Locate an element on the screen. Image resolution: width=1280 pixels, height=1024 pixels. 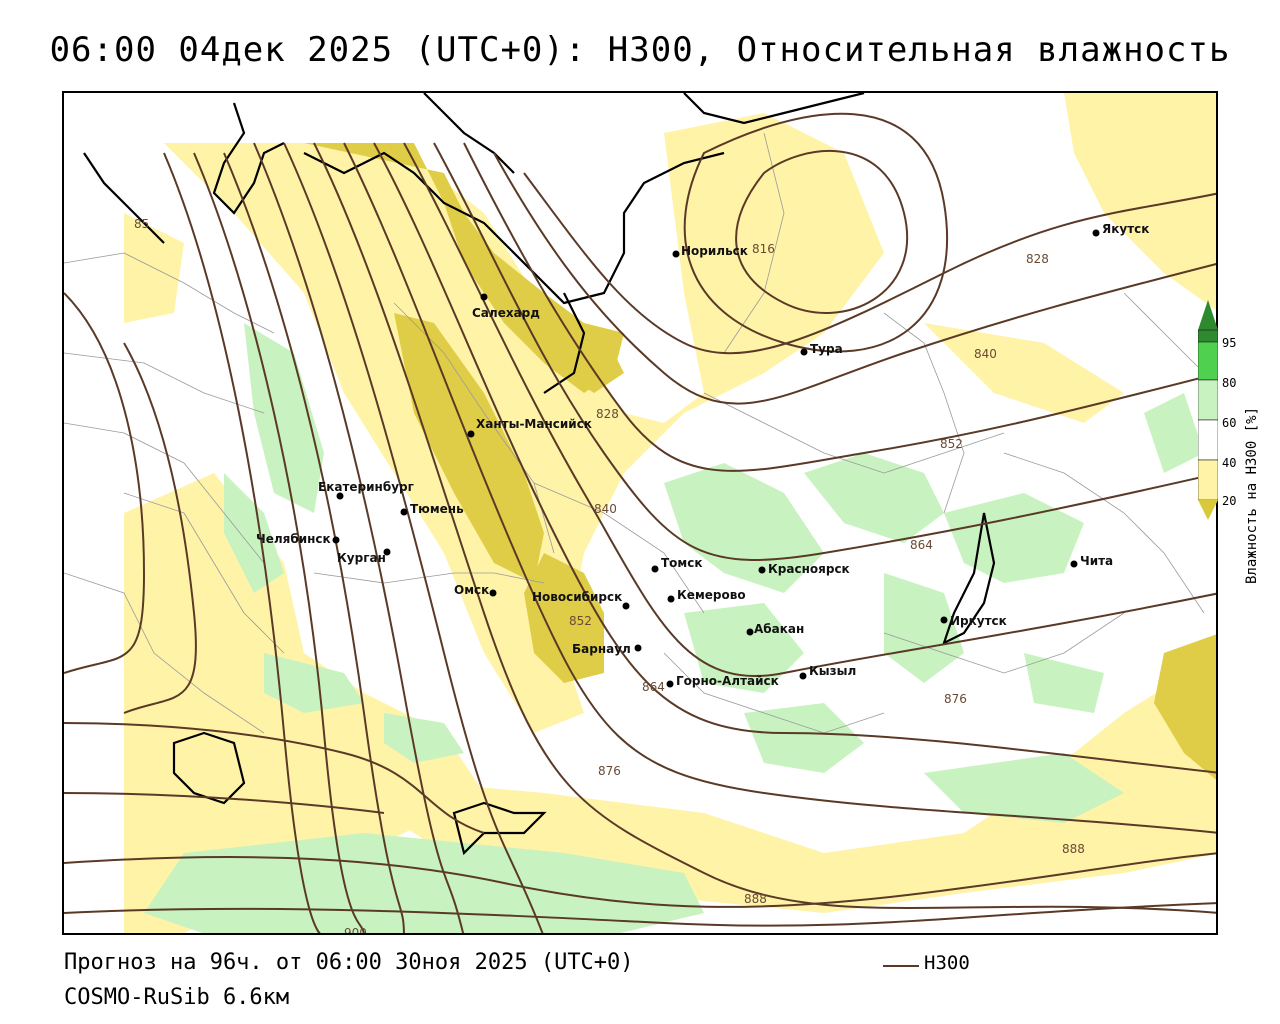
colorbar-tick: 20 is located at coordinates (1229, 501).